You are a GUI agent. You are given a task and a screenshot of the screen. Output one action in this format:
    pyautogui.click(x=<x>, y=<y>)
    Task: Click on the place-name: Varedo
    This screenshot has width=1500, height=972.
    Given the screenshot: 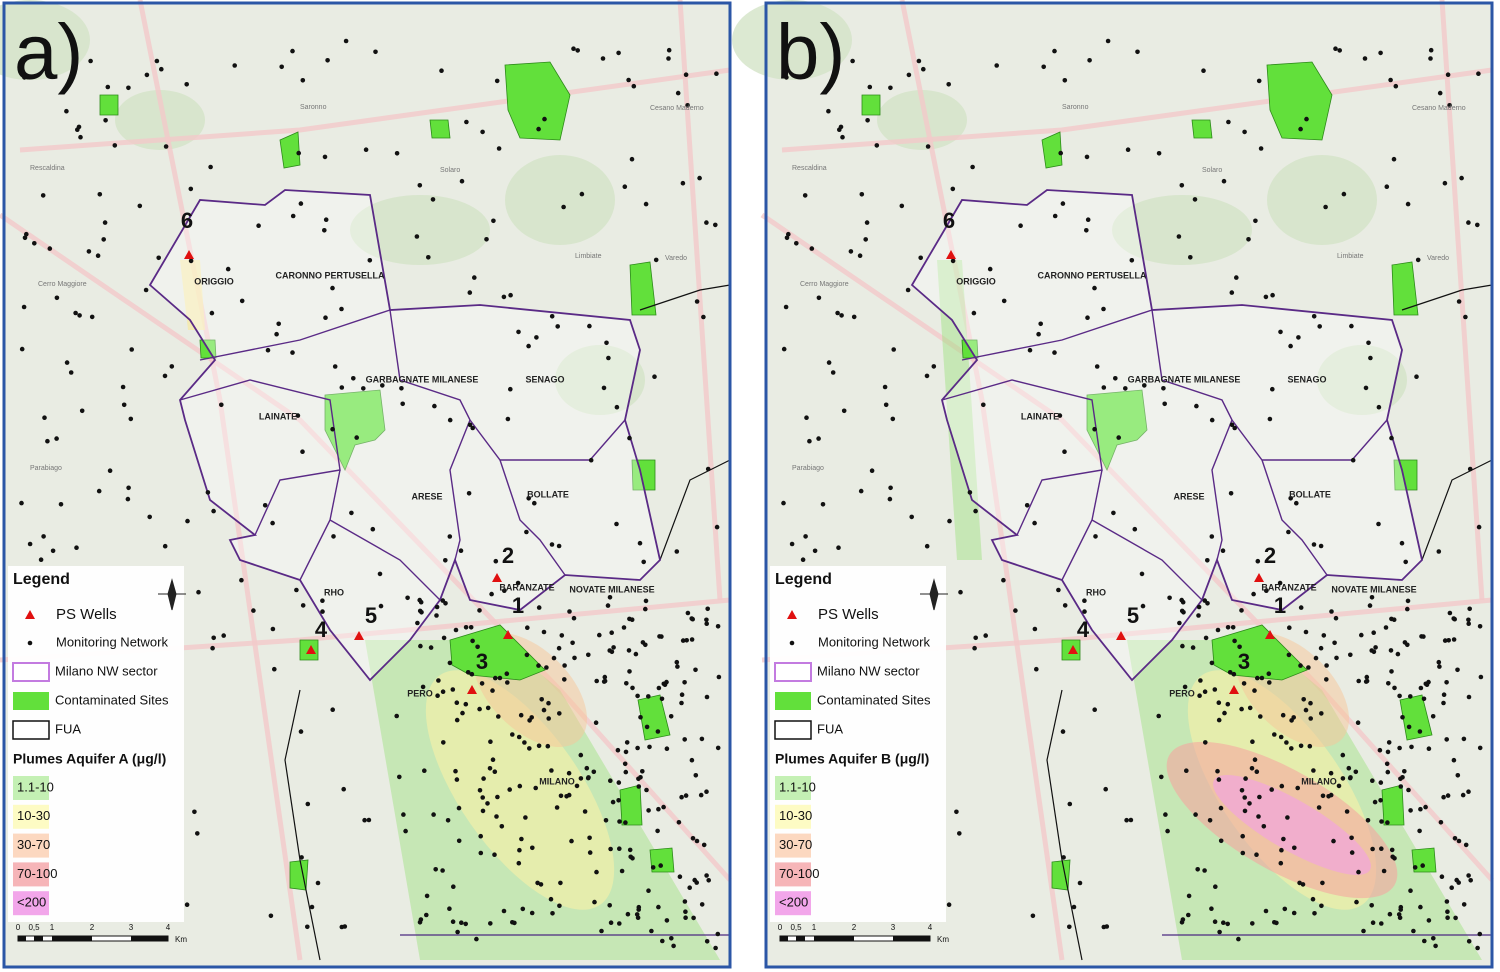 What is the action you would take?
    pyautogui.click(x=676, y=258)
    